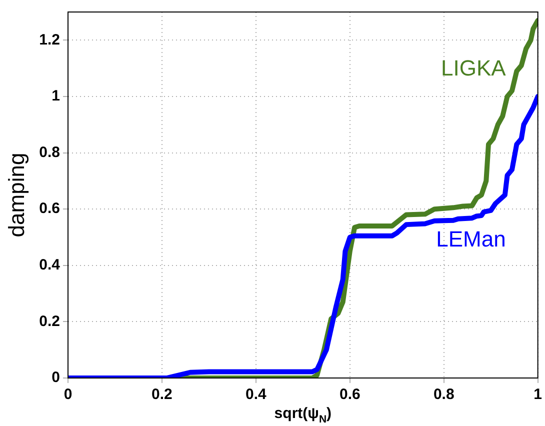 The image size is (545, 426). Describe the element at coordinates (50, 265) in the screenshot. I see `y-tick-label: 0.4` at that location.